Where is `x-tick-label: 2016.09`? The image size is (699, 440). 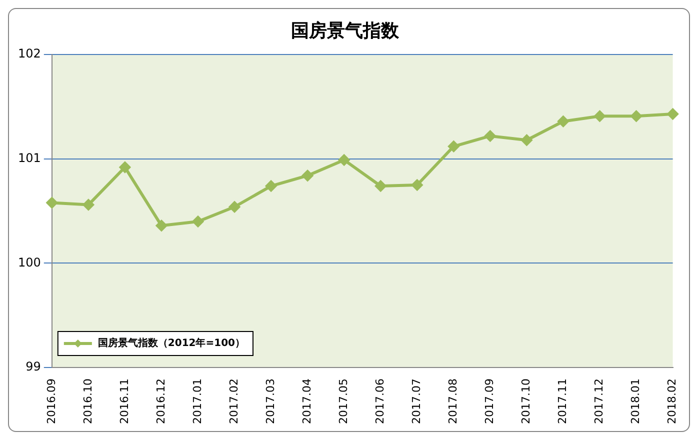
x-tick-label: 2016.09 is located at coordinates (51, 401).